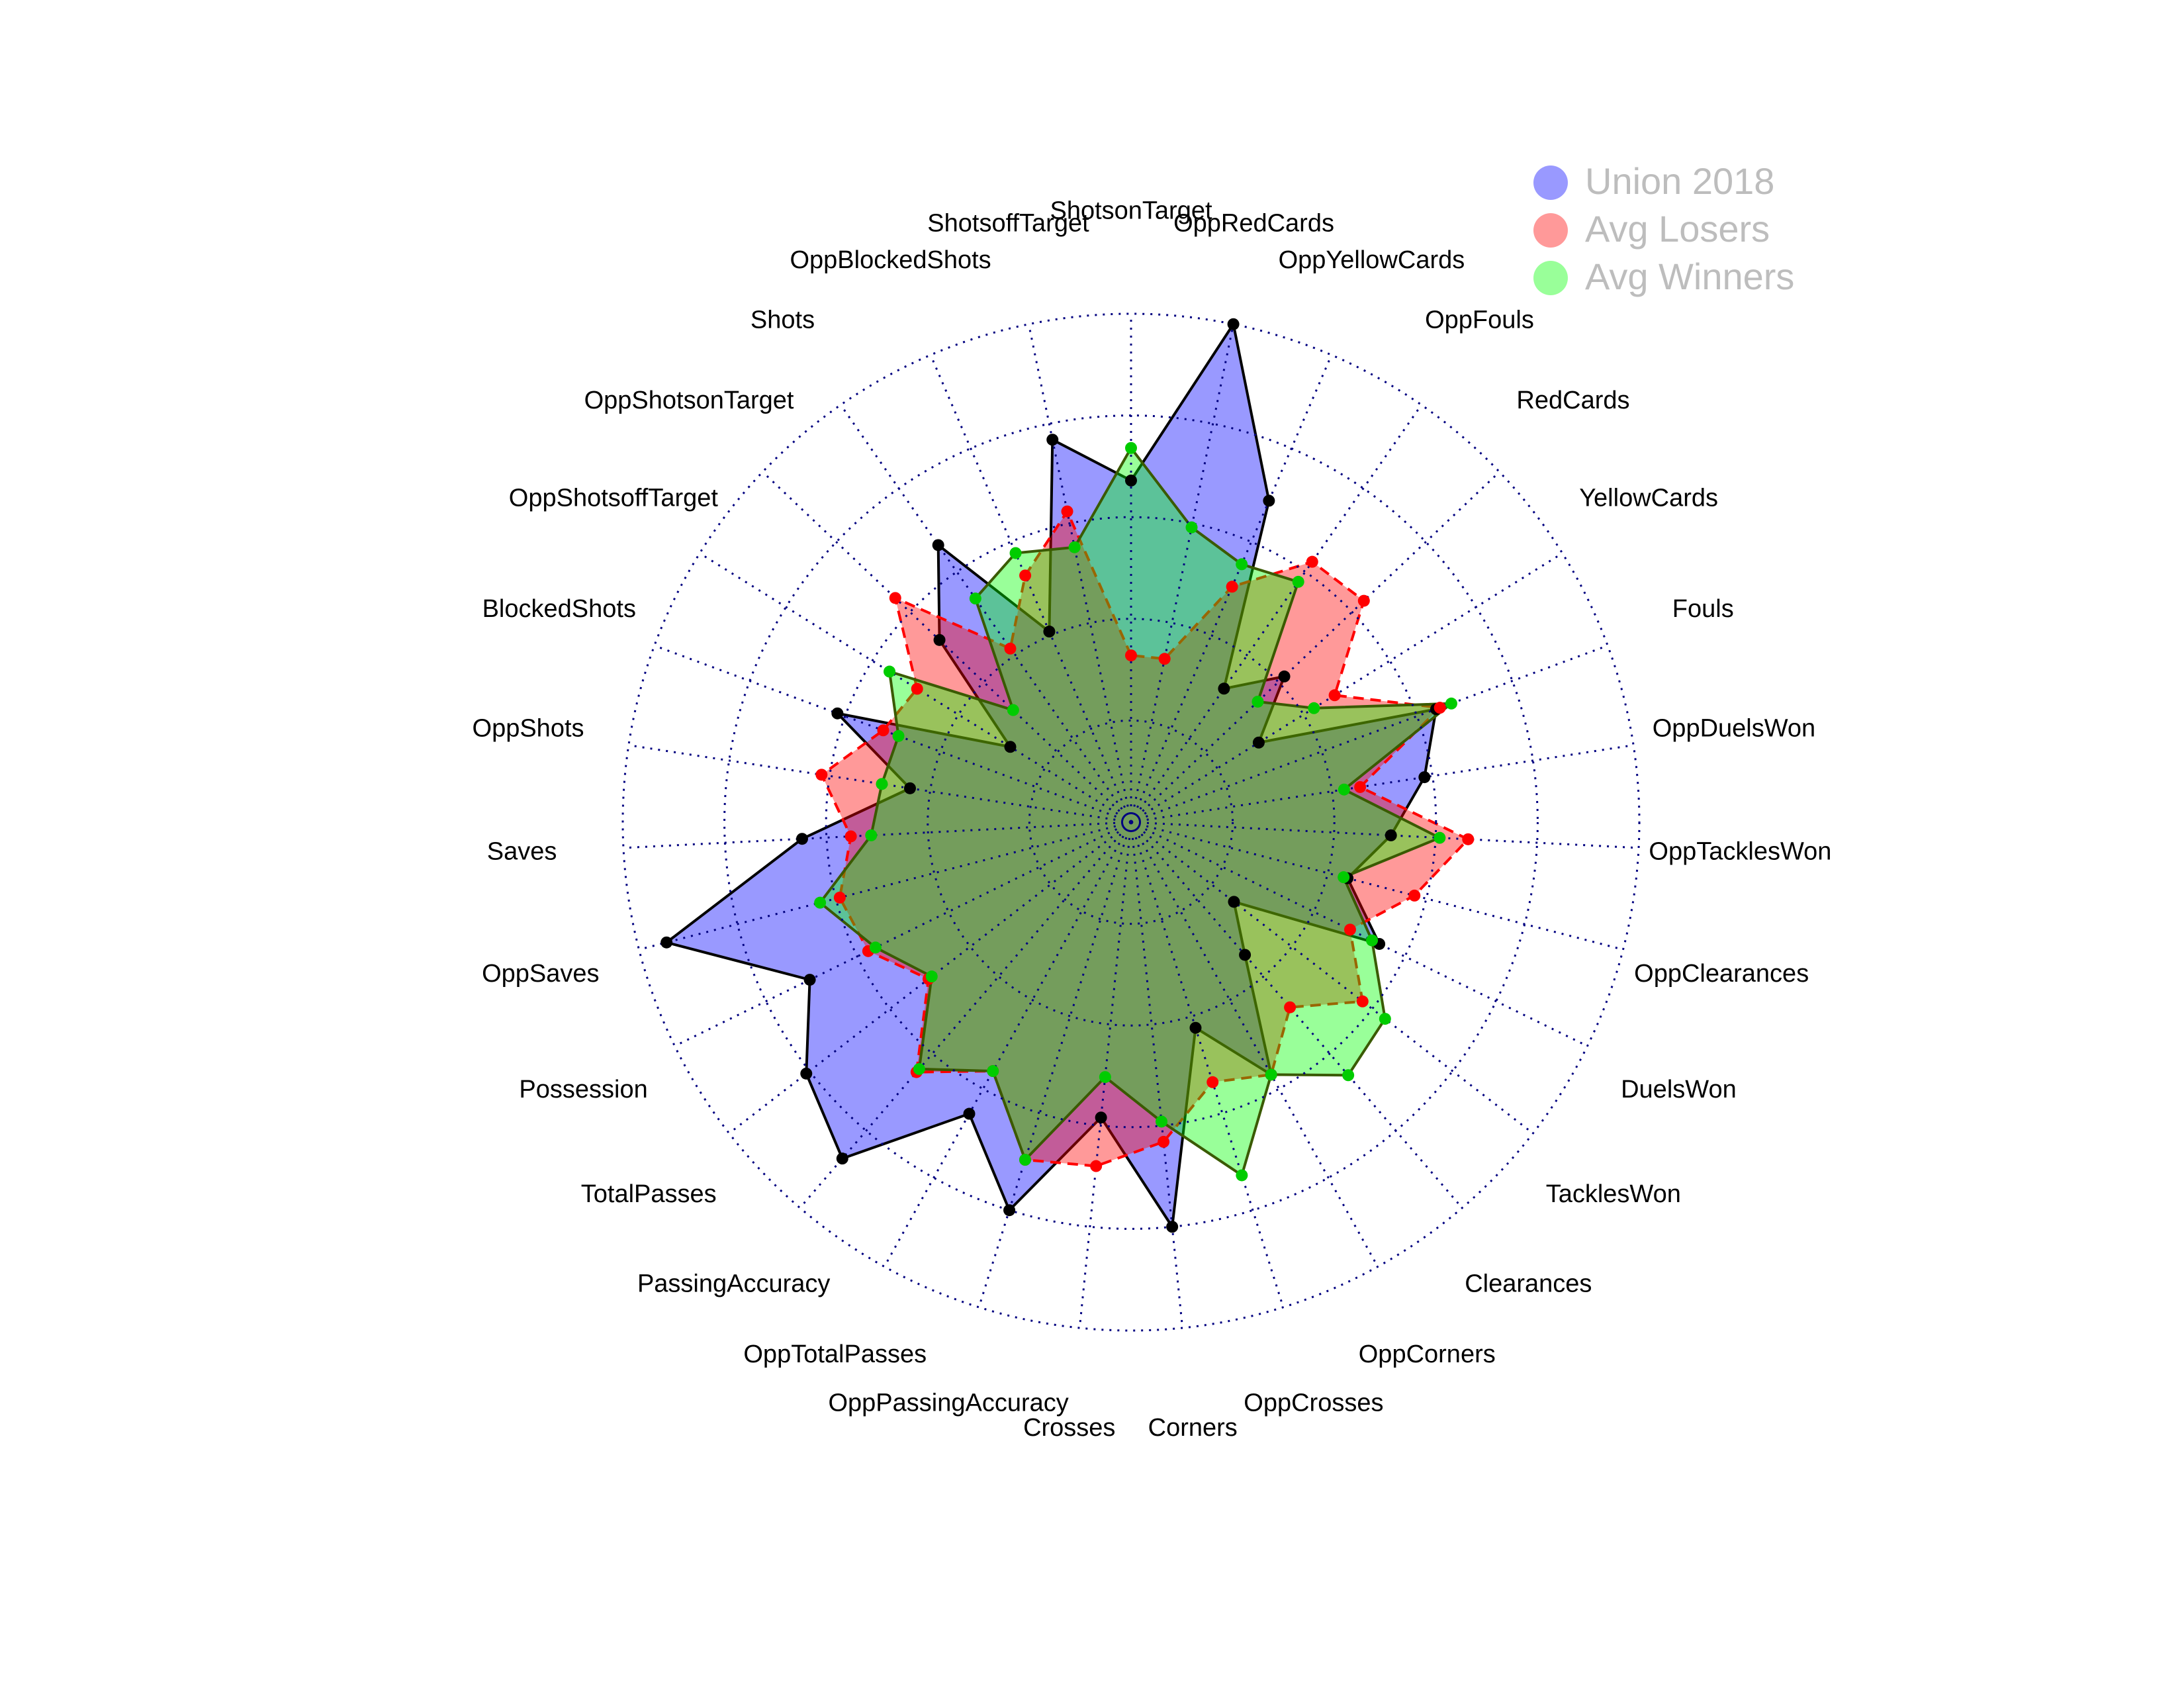  I want to click on series-area, so click(1145, 838).